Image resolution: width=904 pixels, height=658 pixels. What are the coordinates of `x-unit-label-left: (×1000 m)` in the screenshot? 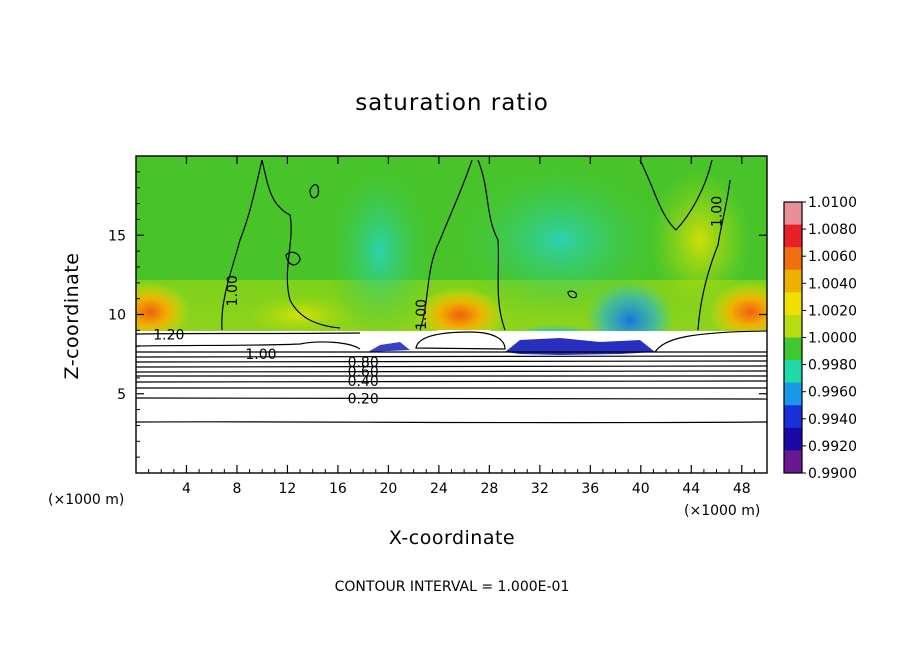 It's located at (86, 500).